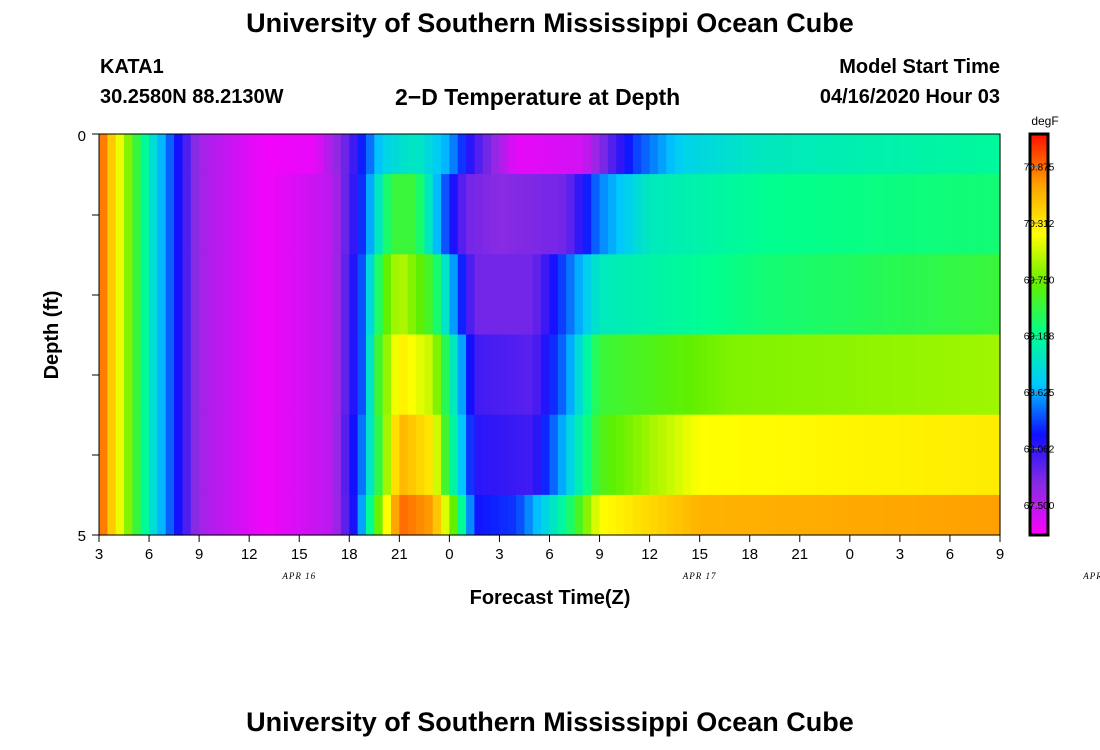  What do you see at coordinates (449, 554) in the screenshot?
I see `x-tick-label: 0` at bounding box center [449, 554].